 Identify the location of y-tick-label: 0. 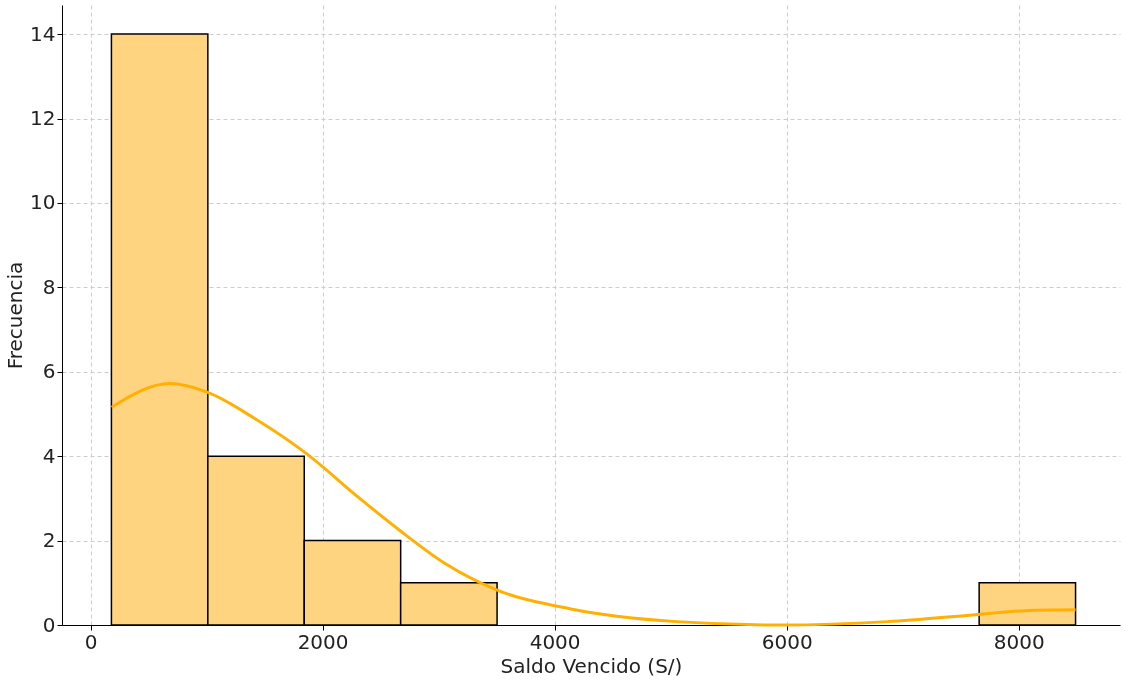
(49, 624).